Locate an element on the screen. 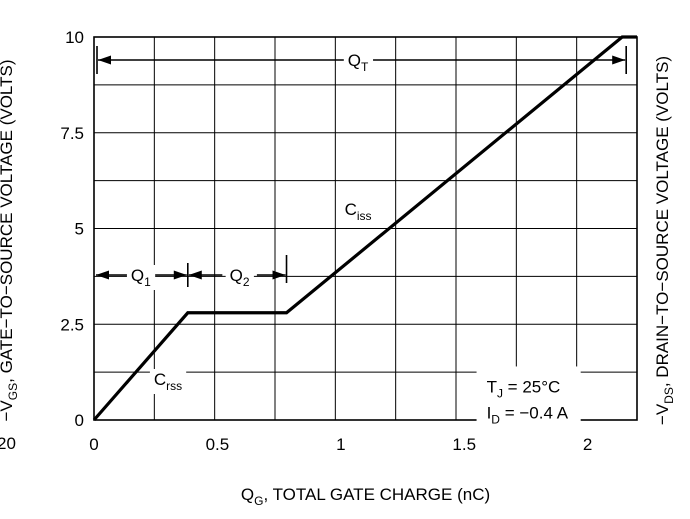 Image resolution: width=690 pixels, height=519 pixels. ciss-label: Ciss is located at coordinates (358, 211).